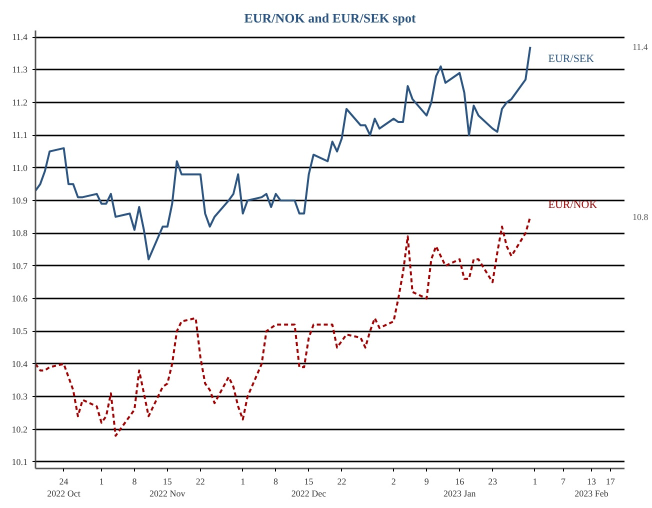 The width and height of the screenshot is (652, 508). Describe the element at coordinates (20, 299) in the screenshot. I see `y-tick-label: 10.6` at that location.